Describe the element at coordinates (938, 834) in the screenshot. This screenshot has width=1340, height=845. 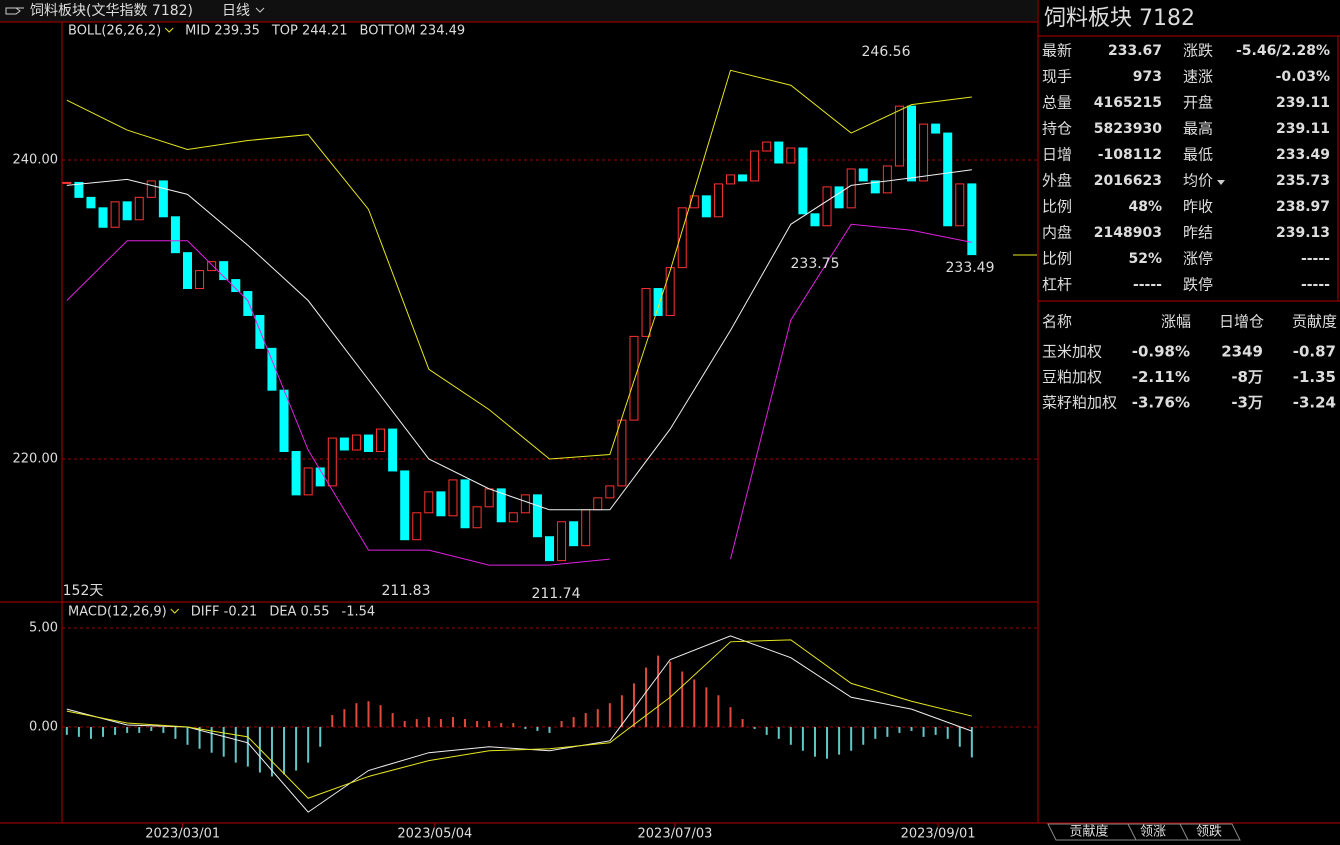
I see `x-tick-label: 2023/09/01` at that location.